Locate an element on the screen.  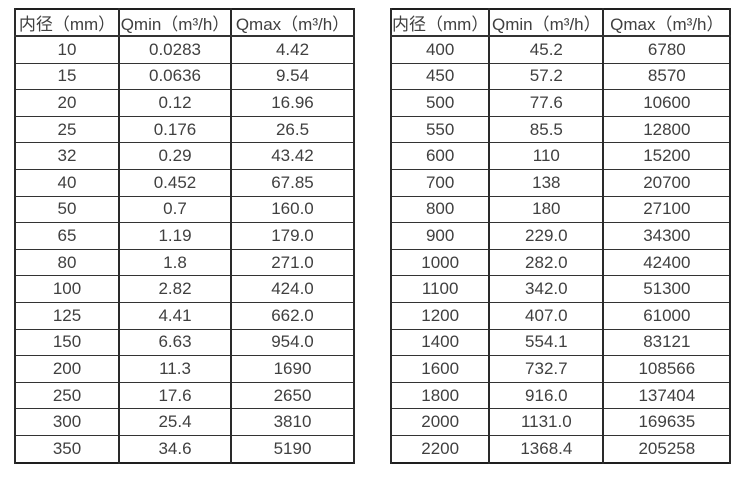
table-cell: 80 is located at coordinates (67, 262).